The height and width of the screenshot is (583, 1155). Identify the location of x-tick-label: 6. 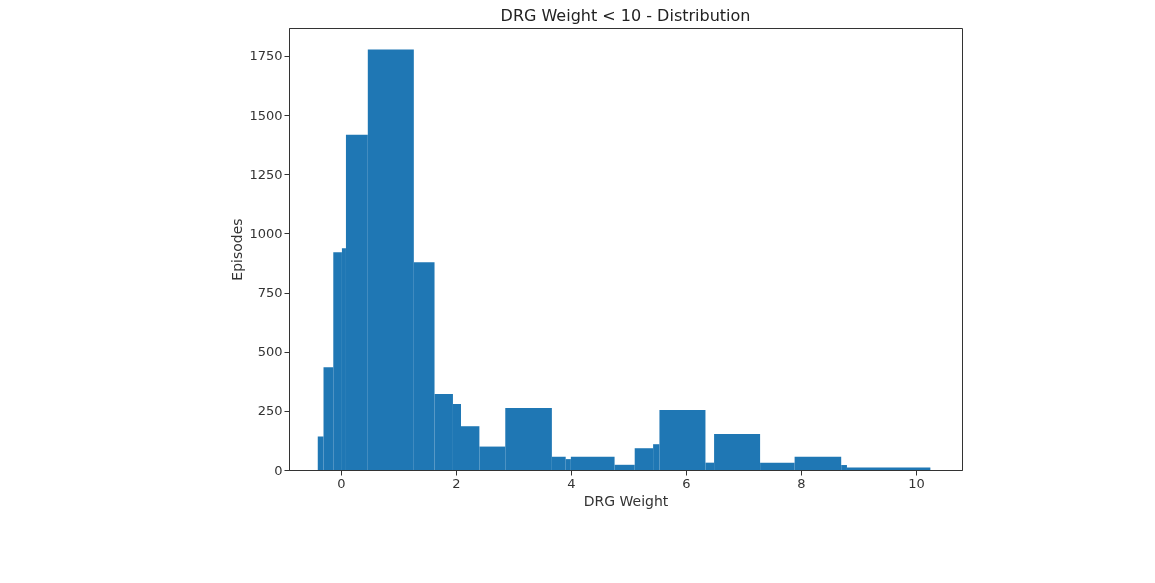
(686, 483).